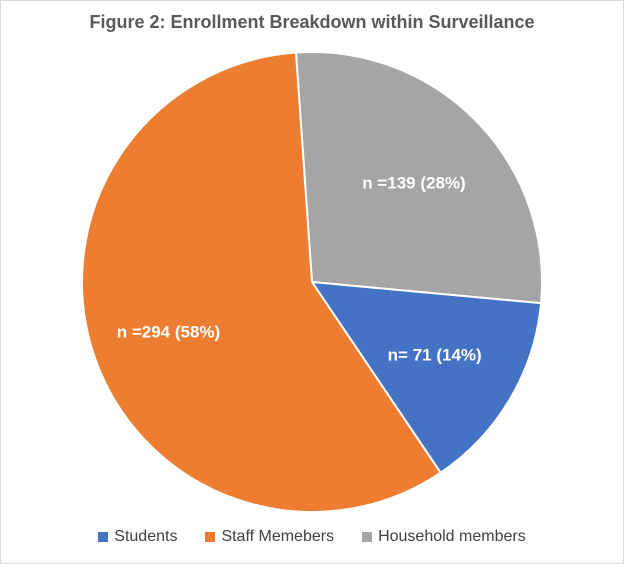 The width and height of the screenshot is (624, 564). Describe the element at coordinates (168, 331) in the screenshot. I see `slice-label-staff: n =294 (58%)` at that location.